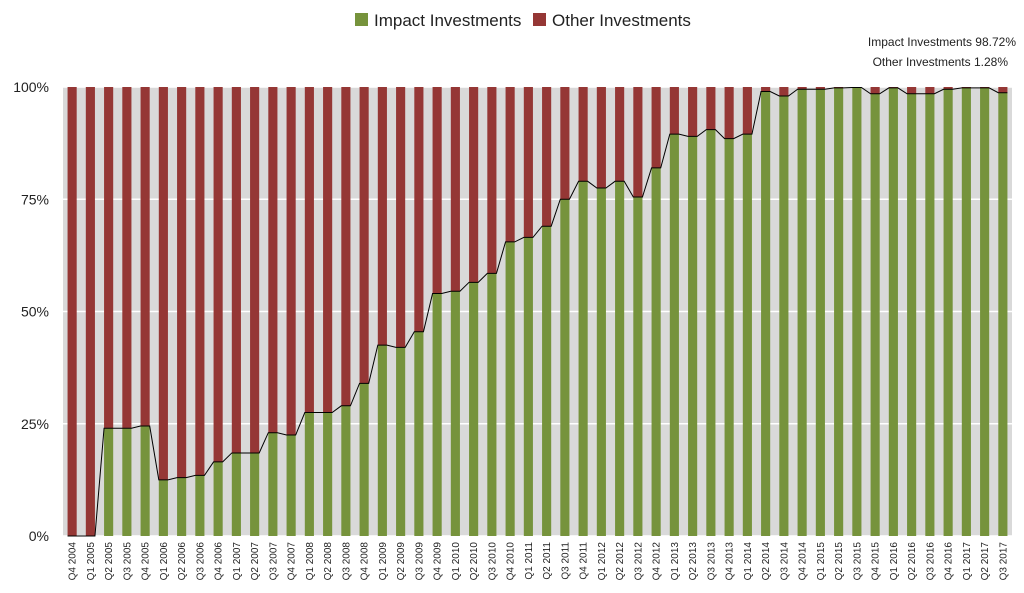 The image size is (1024, 593). I want to click on x-tick-label: Q1 2016, so click(894, 561).